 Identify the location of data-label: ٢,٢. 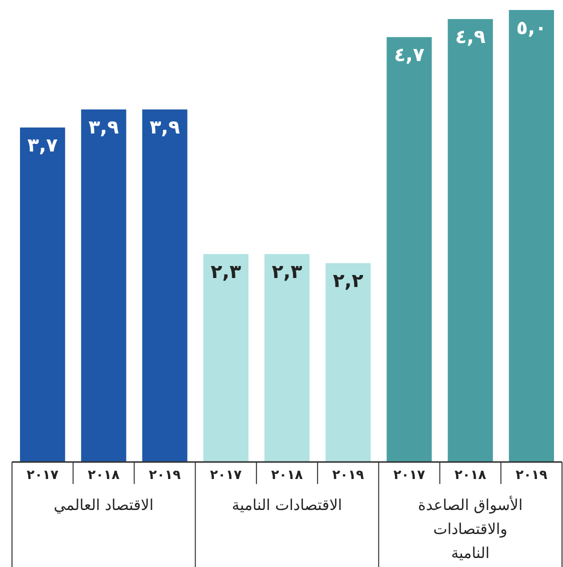
(348, 281).